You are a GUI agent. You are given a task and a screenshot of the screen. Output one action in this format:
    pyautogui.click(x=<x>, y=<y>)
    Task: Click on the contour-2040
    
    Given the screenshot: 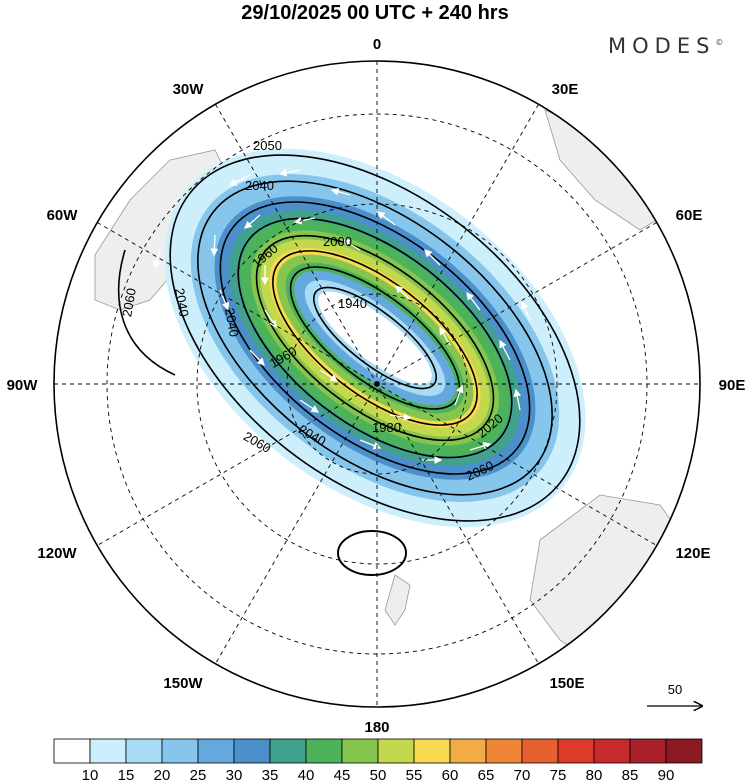 What is the action you would take?
    pyautogui.click(x=375, y=338)
    